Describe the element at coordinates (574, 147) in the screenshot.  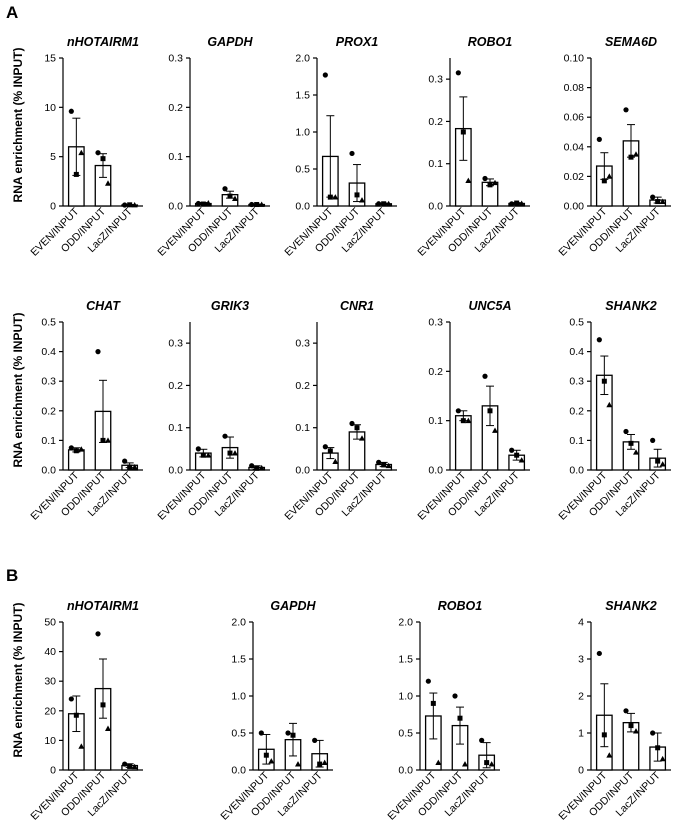
I see `y-tick-label: 0.04` at that location.